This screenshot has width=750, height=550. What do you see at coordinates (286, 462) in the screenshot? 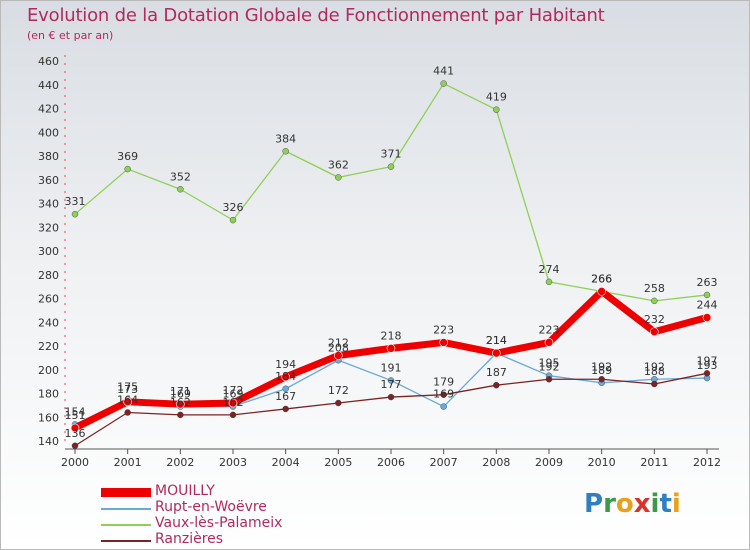
I see `x-tick-label: 2004` at bounding box center [286, 462].